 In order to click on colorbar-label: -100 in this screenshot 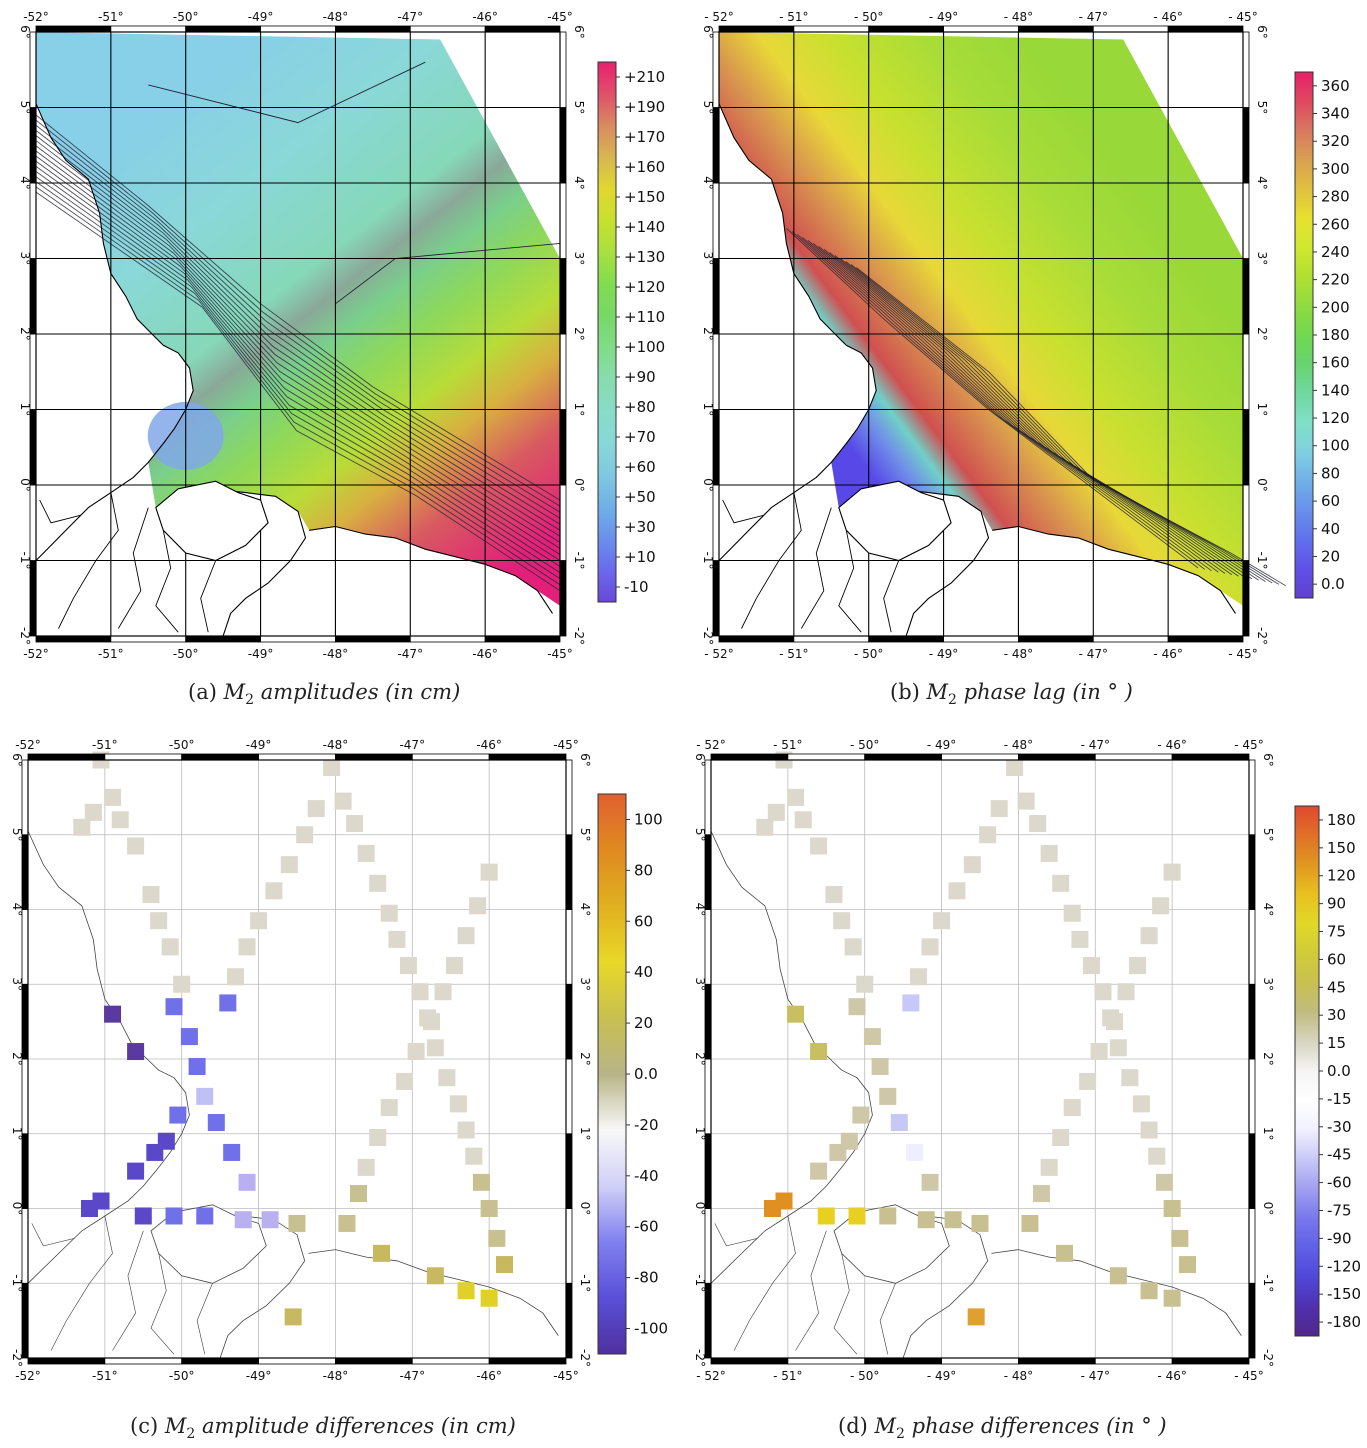, I will do `click(651, 1329)`.